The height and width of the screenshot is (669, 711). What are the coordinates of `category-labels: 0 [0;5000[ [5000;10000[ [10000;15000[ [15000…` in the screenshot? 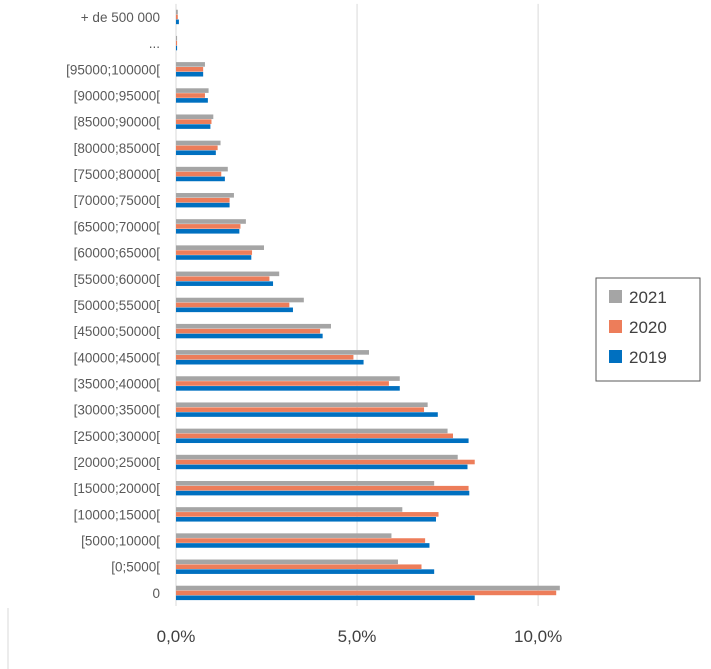 It's located at (113, 305).